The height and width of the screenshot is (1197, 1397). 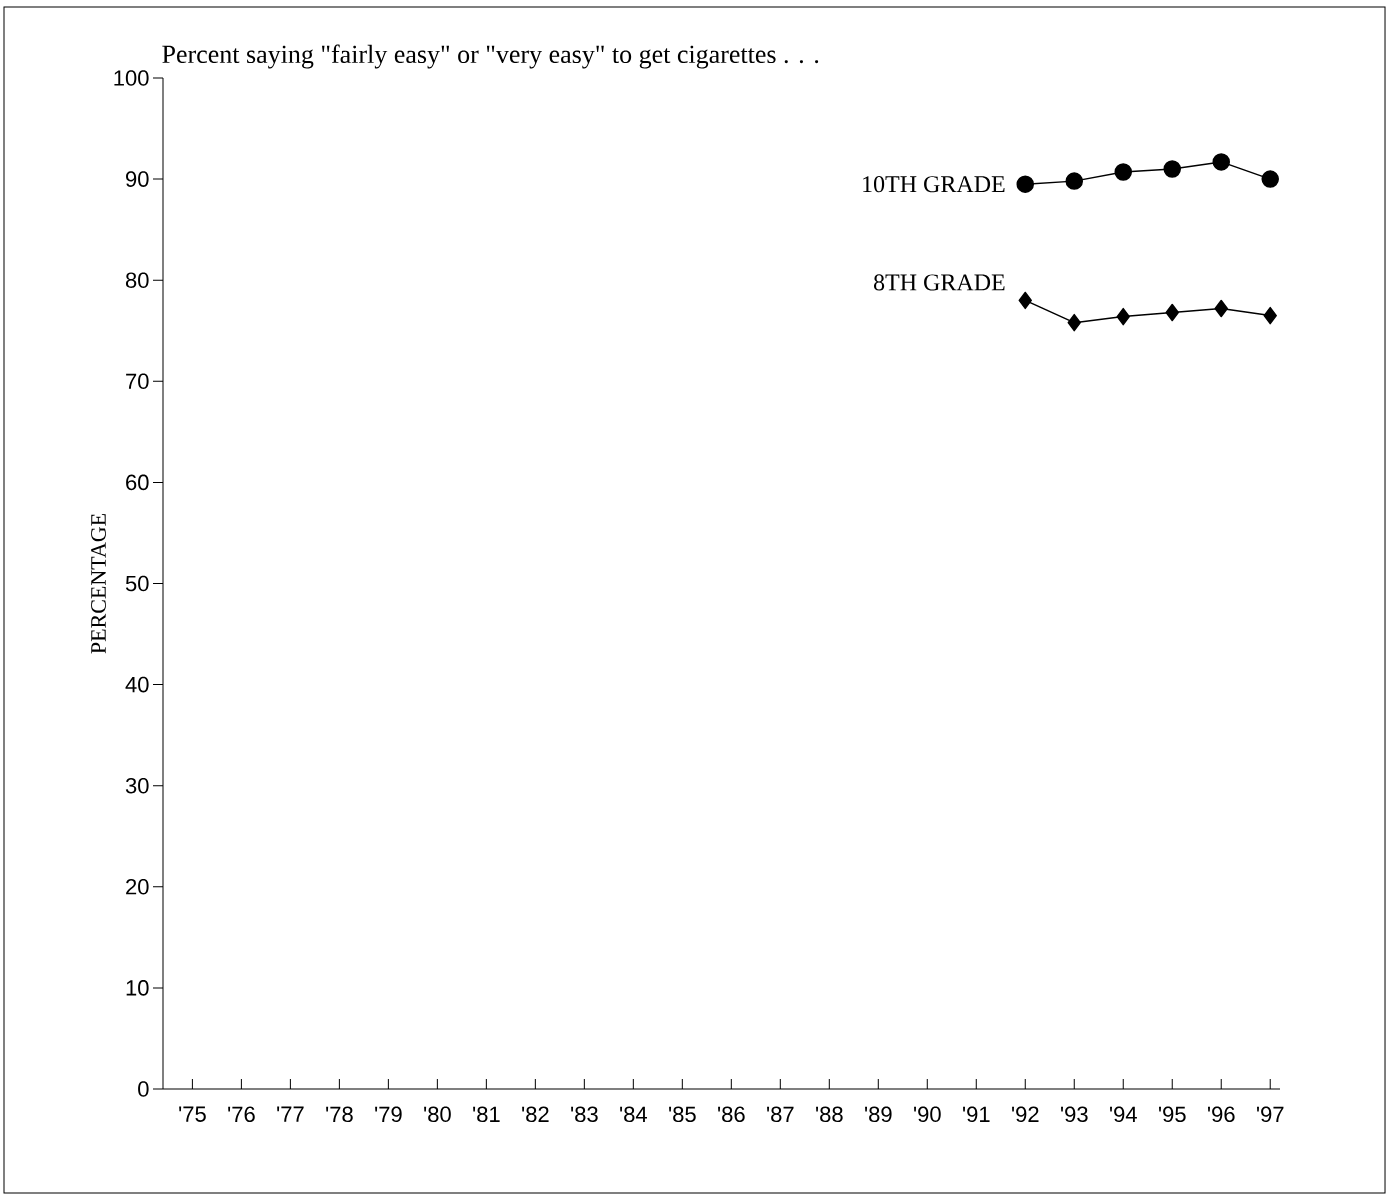 What do you see at coordinates (192, 1114) in the screenshot?
I see `x-tick-label: '75` at bounding box center [192, 1114].